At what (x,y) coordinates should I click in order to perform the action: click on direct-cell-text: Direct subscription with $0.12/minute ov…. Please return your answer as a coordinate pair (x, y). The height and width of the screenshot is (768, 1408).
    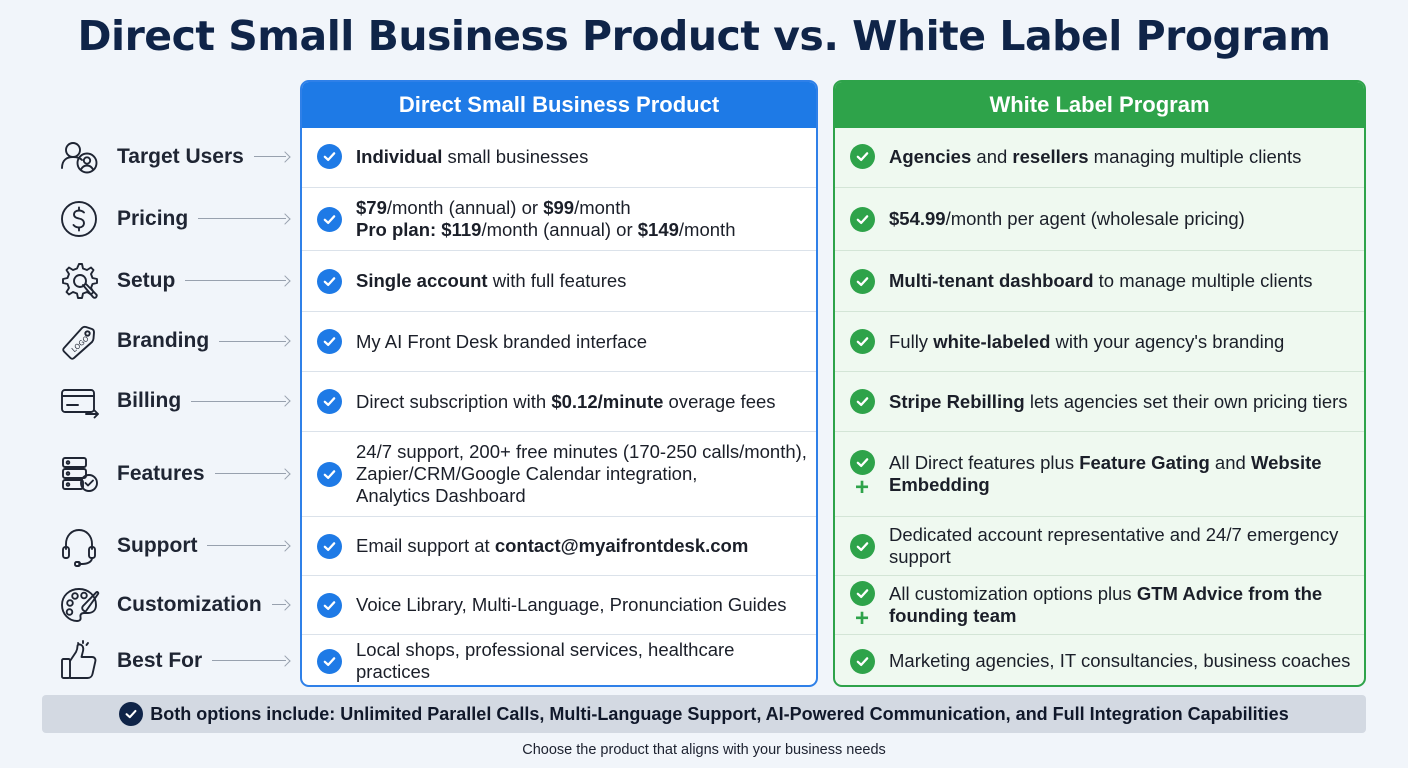
    Looking at the image, I should click on (586, 402).